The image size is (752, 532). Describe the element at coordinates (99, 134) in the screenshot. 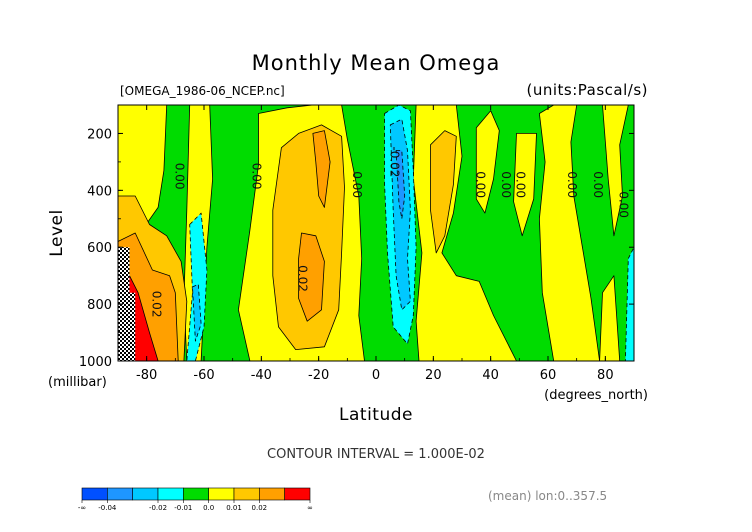

I see `y-tick-label-0: 200` at that location.